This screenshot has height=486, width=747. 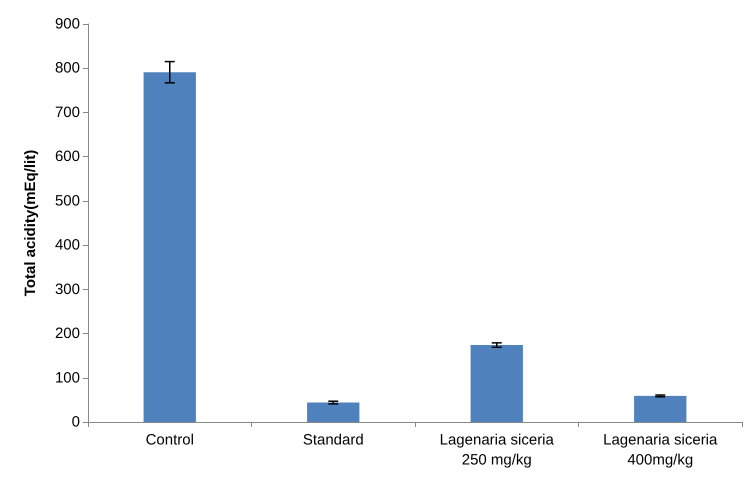 I want to click on y-tick-label: 500, so click(x=67, y=201).